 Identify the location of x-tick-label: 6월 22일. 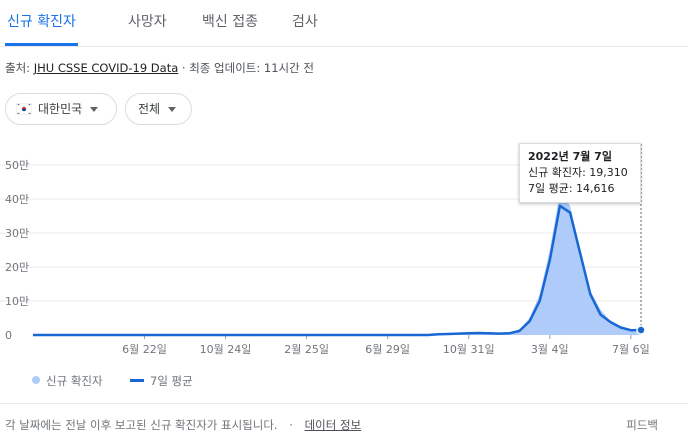
(144, 349).